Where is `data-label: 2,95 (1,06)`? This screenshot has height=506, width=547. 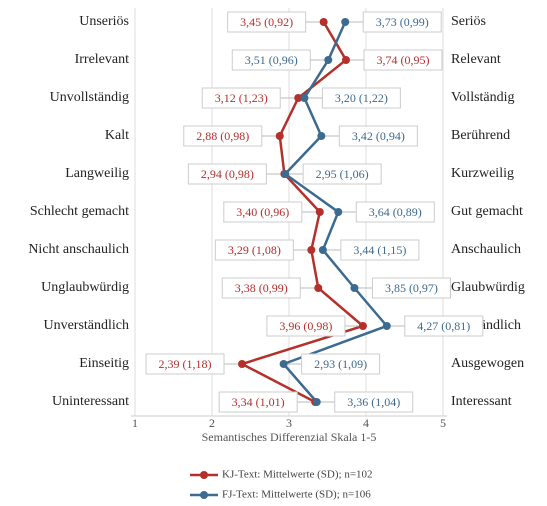
data-label: 2,95 (1,06) is located at coordinates (342, 174).